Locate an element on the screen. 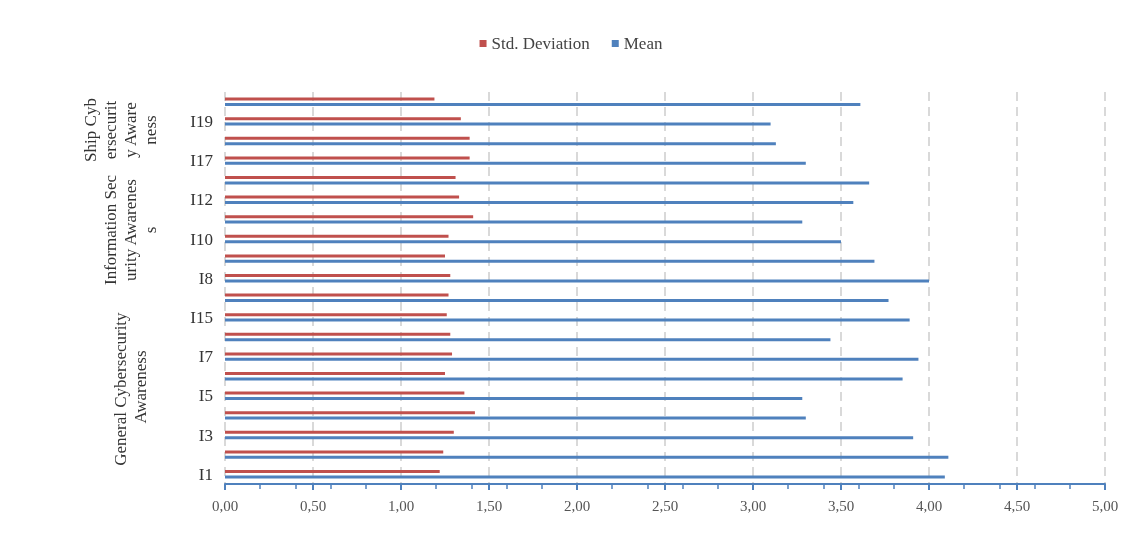 The width and height of the screenshot is (1142, 536). y-tick-label: I19 is located at coordinates (201, 121).